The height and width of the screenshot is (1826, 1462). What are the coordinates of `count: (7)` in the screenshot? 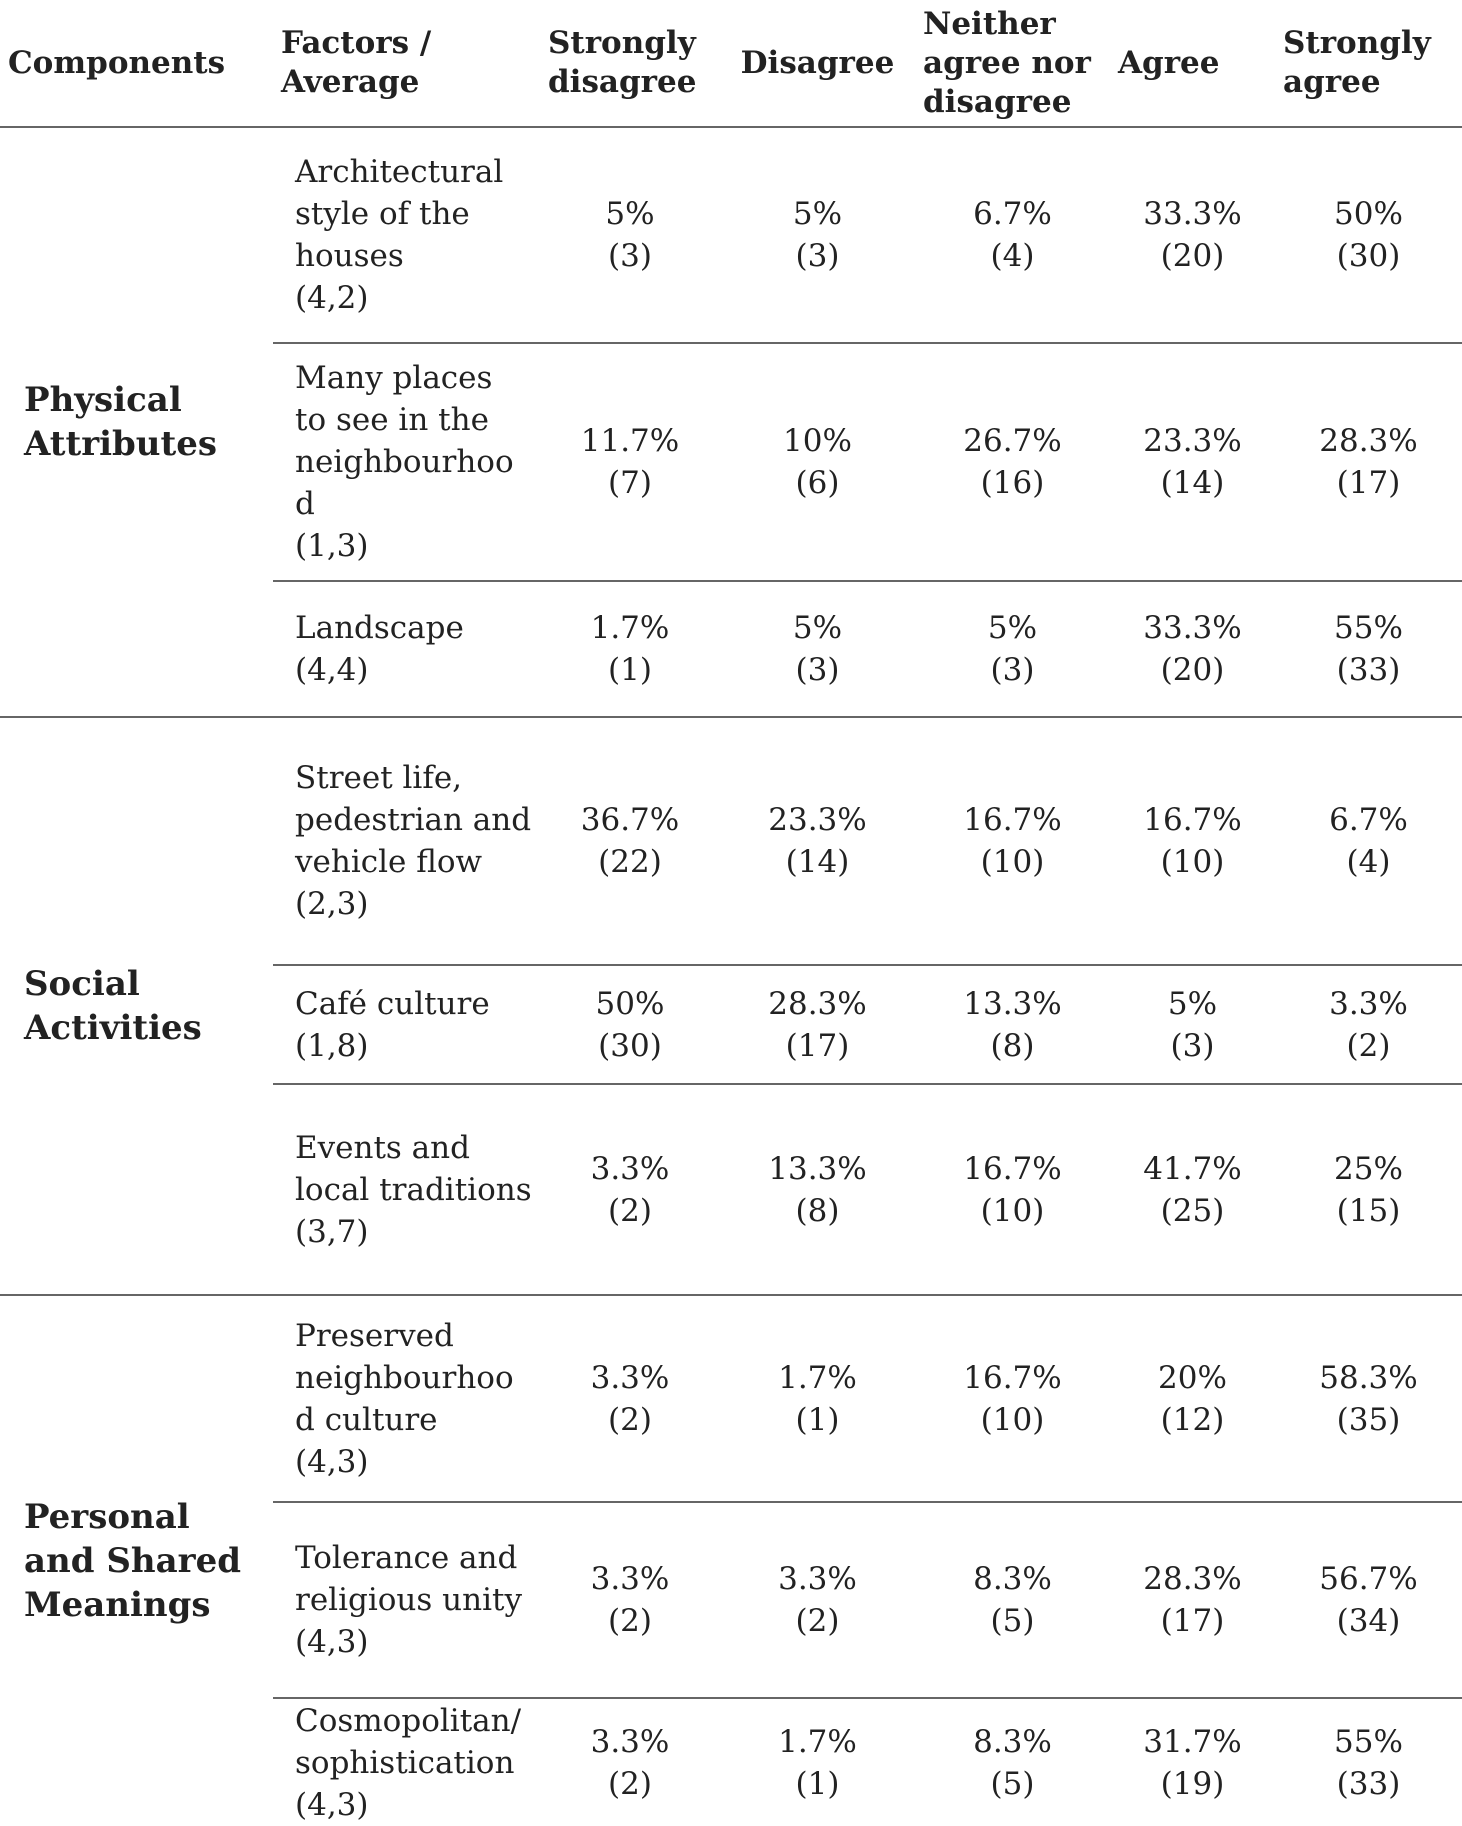 It's located at (630, 483).